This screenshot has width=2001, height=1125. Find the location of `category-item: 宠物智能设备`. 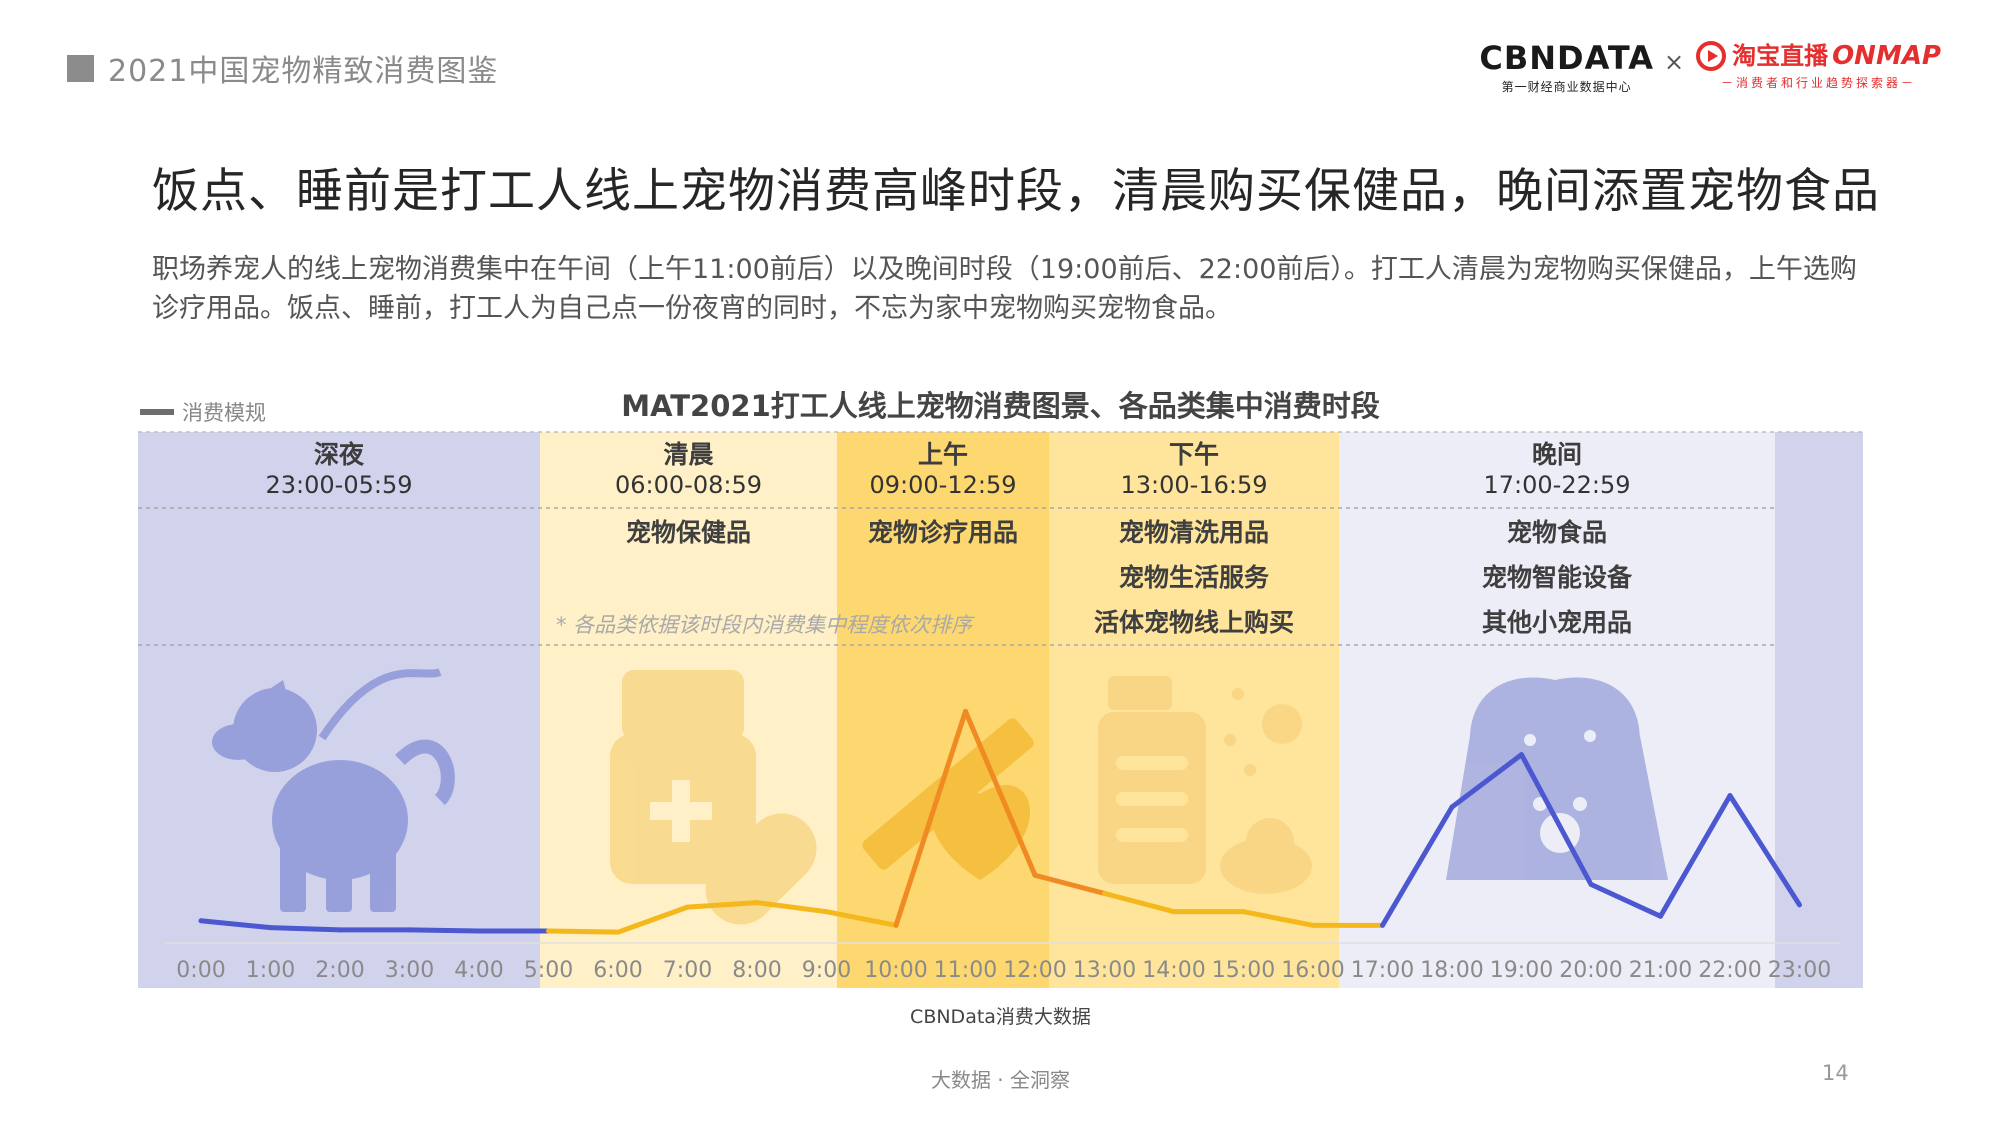

category-item: 宠物智能设备 is located at coordinates (1556, 577).